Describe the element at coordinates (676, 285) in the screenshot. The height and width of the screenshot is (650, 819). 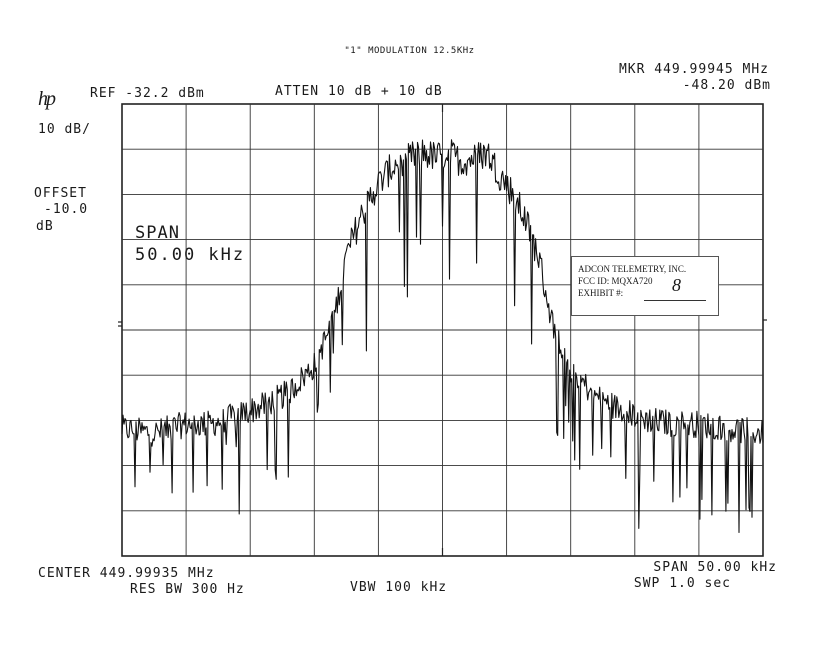
I see `stamp-exhibit-number: 8` at that location.